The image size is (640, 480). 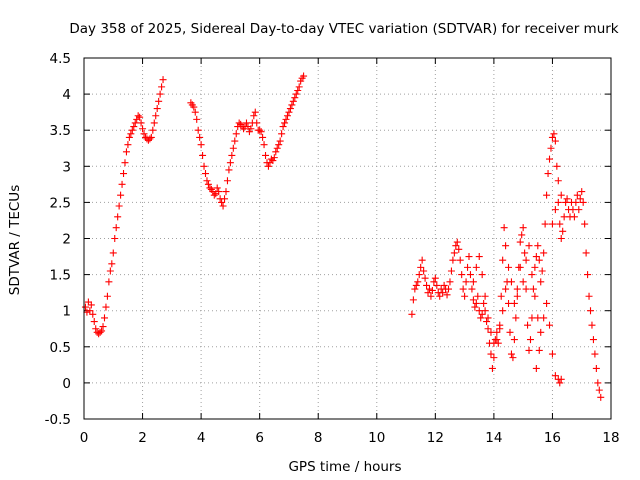 I want to click on x-tick-label: 0, so click(x=84, y=438).